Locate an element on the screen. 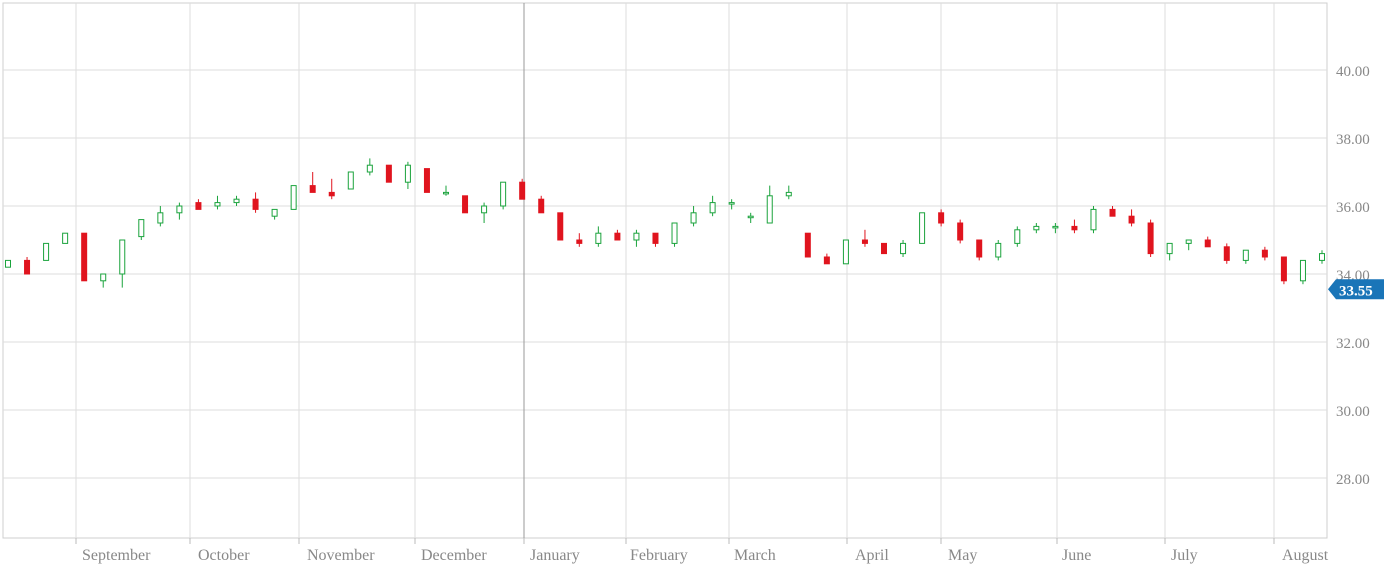  x-tick-label: April is located at coordinates (872, 555).